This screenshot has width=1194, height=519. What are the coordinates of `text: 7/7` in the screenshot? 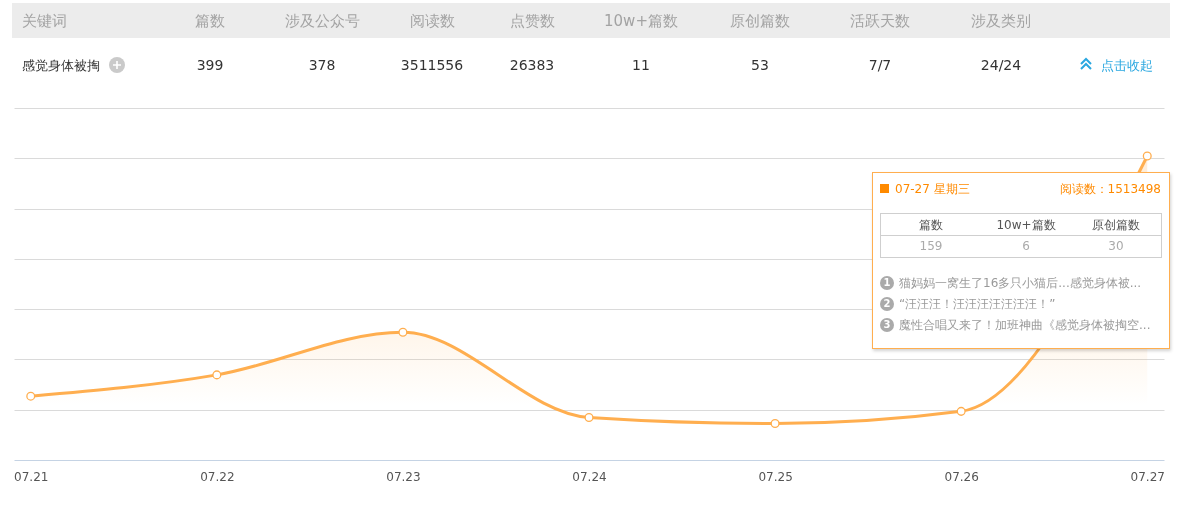 It's located at (880, 65).